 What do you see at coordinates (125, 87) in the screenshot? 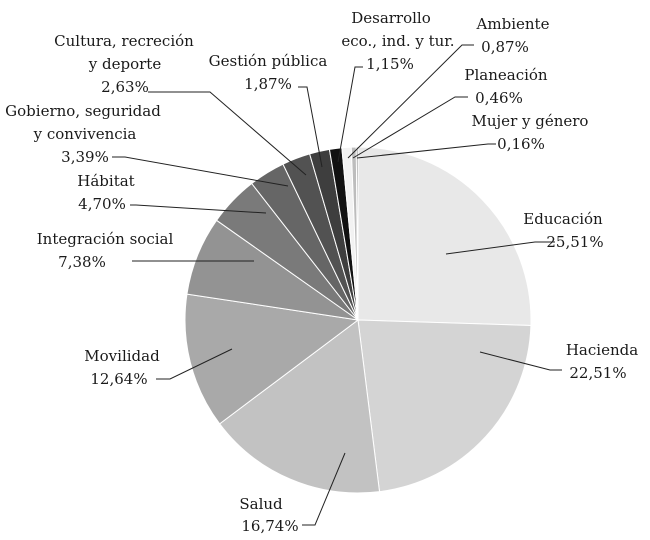
I see `data-label-cultura-recrecion-y-deporte: 2,63%` at bounding box center [125, 87].